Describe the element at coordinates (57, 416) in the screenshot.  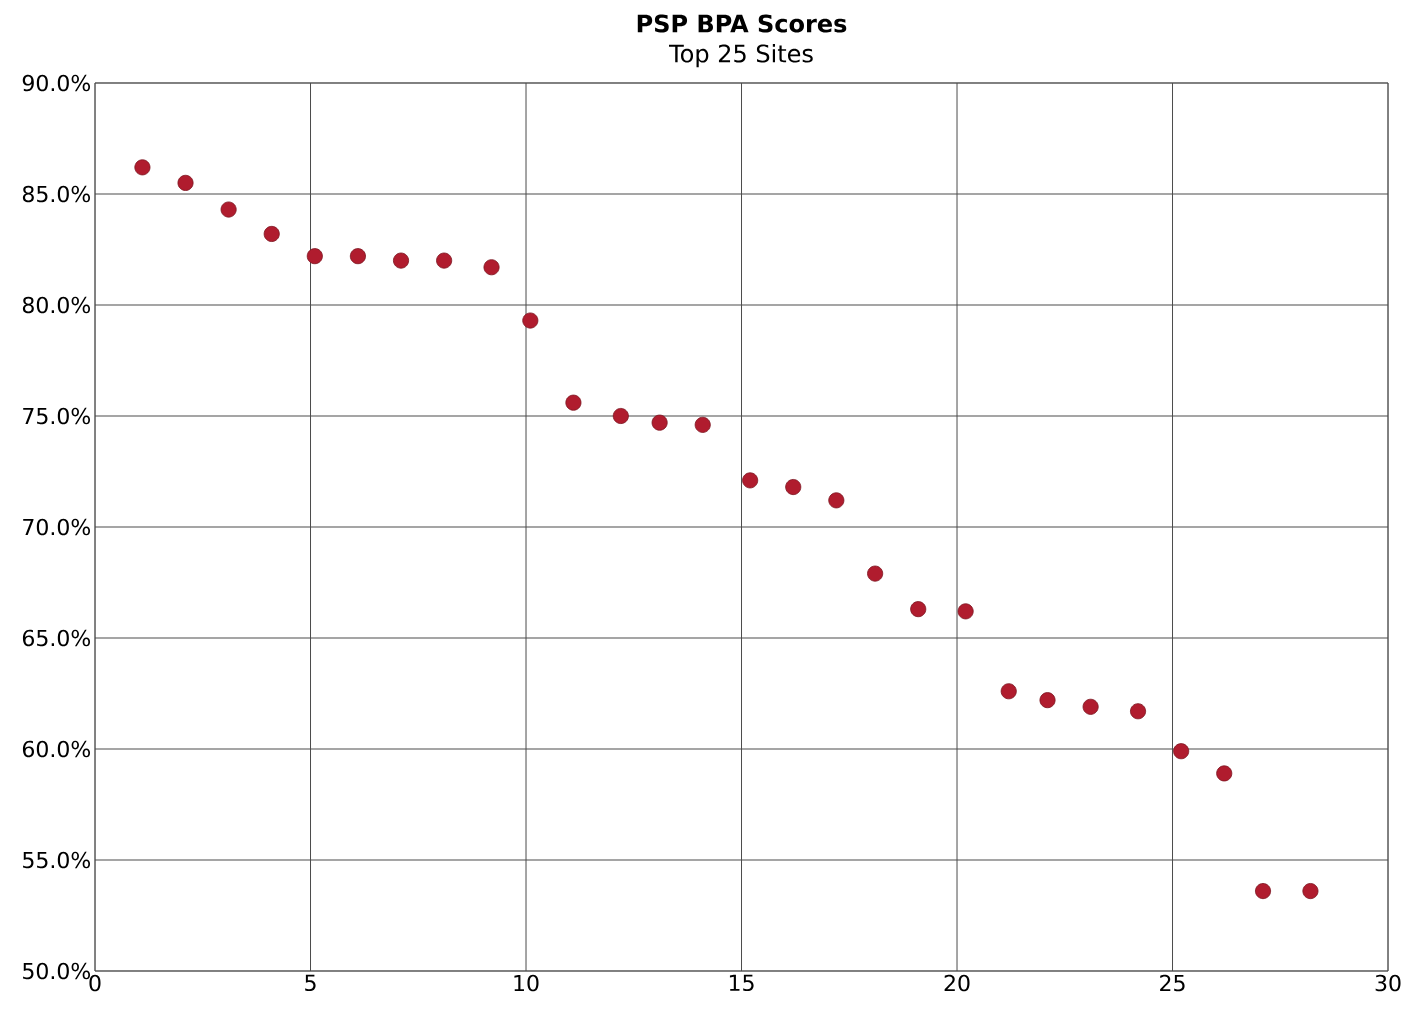
I see `y-tick-label: 75.0%` at that location.